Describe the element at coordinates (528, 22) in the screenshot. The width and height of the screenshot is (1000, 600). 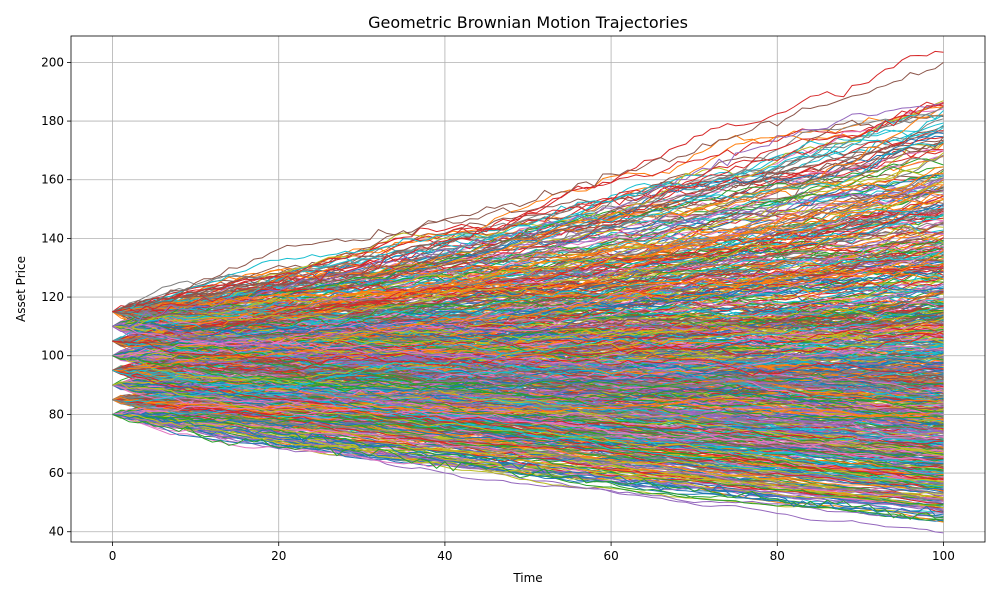
I see `chart-title: Geometric Brownian Motion Trajectories` at that location.